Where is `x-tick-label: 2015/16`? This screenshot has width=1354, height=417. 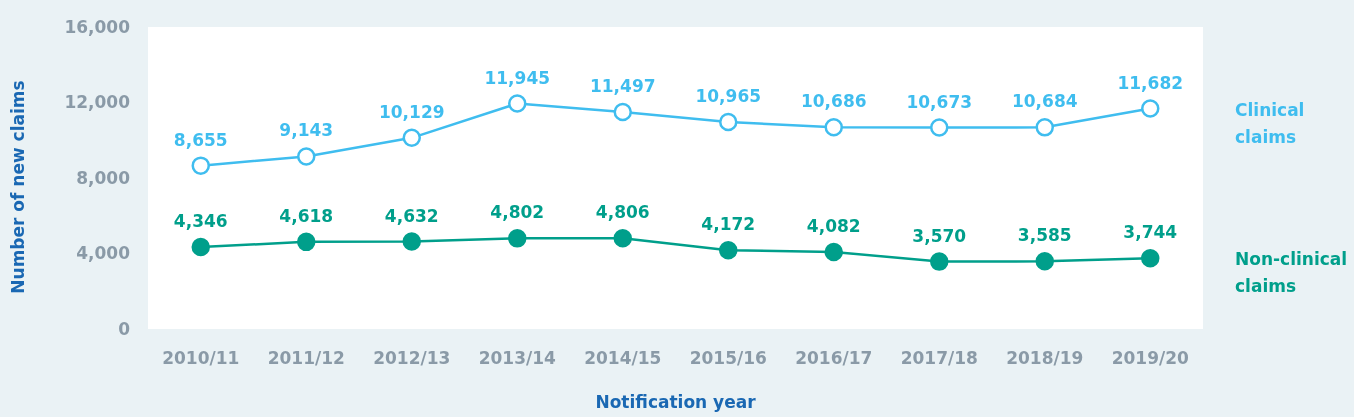 x-tick-label: 2015/16 is located at coordinates (728, 357).